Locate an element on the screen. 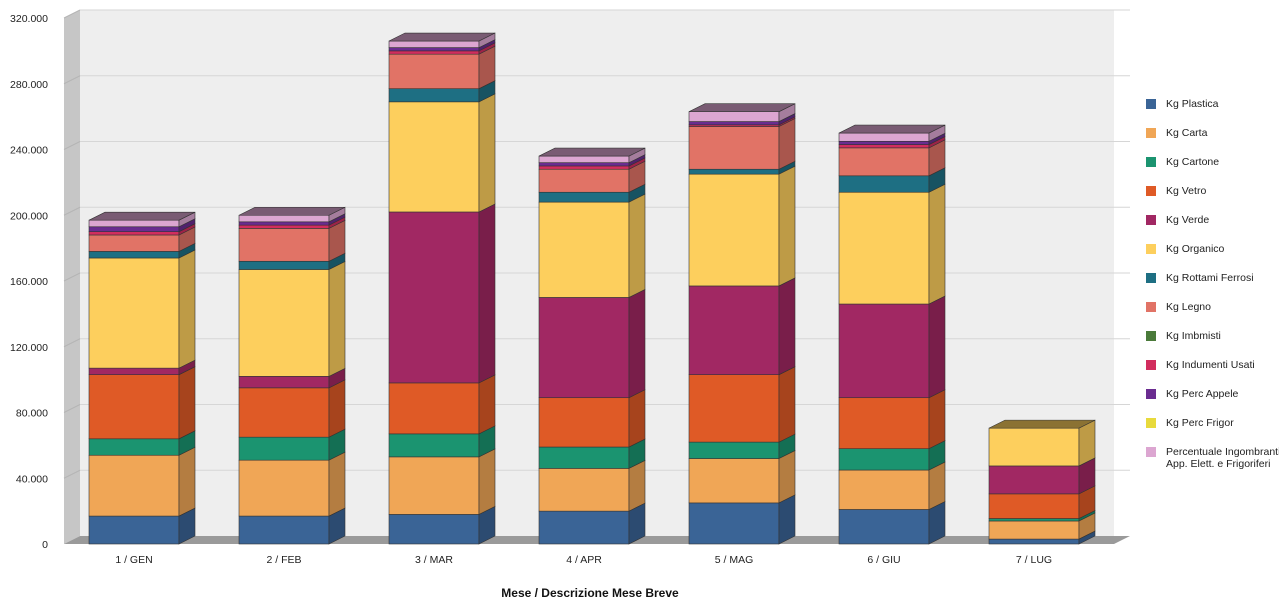  x-axis-title: Mese / Descrizione Mese Breve is located at coordinates (590, 593).